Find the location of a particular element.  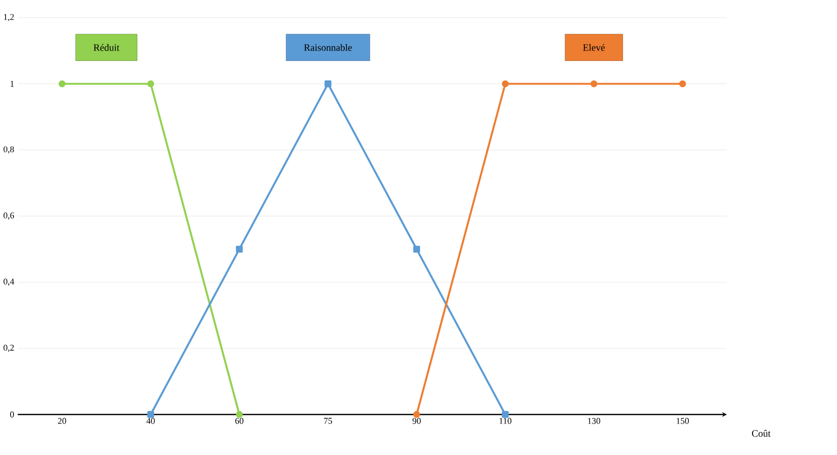

y-tick-label: 0,4 is located at coordinates (9, 282).